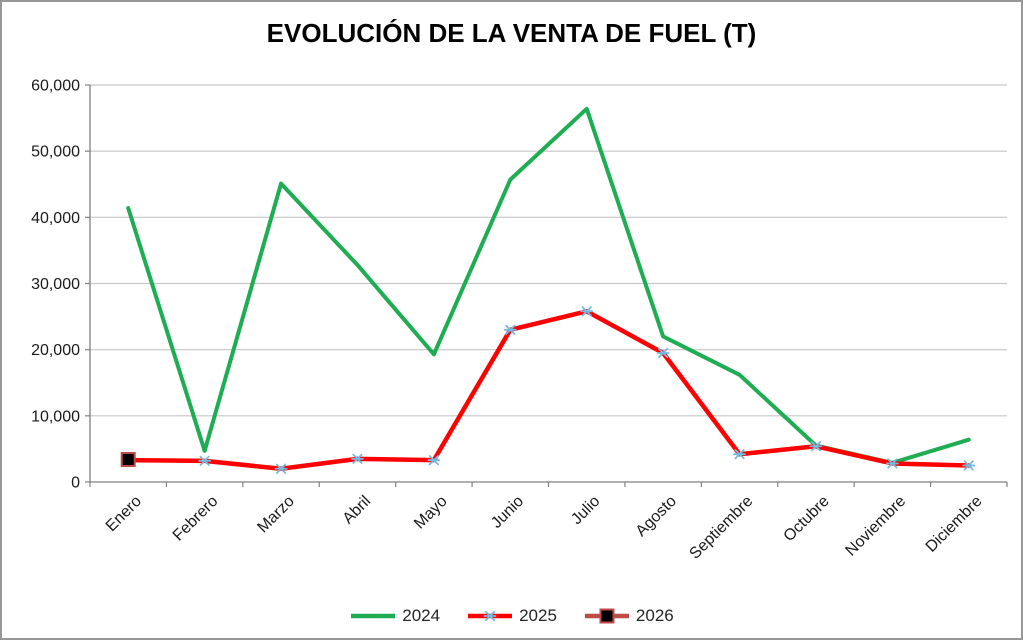 This screenshot has width=1023, height=640. I want to click on x-tick-label: Marzo, so click(276, 515).